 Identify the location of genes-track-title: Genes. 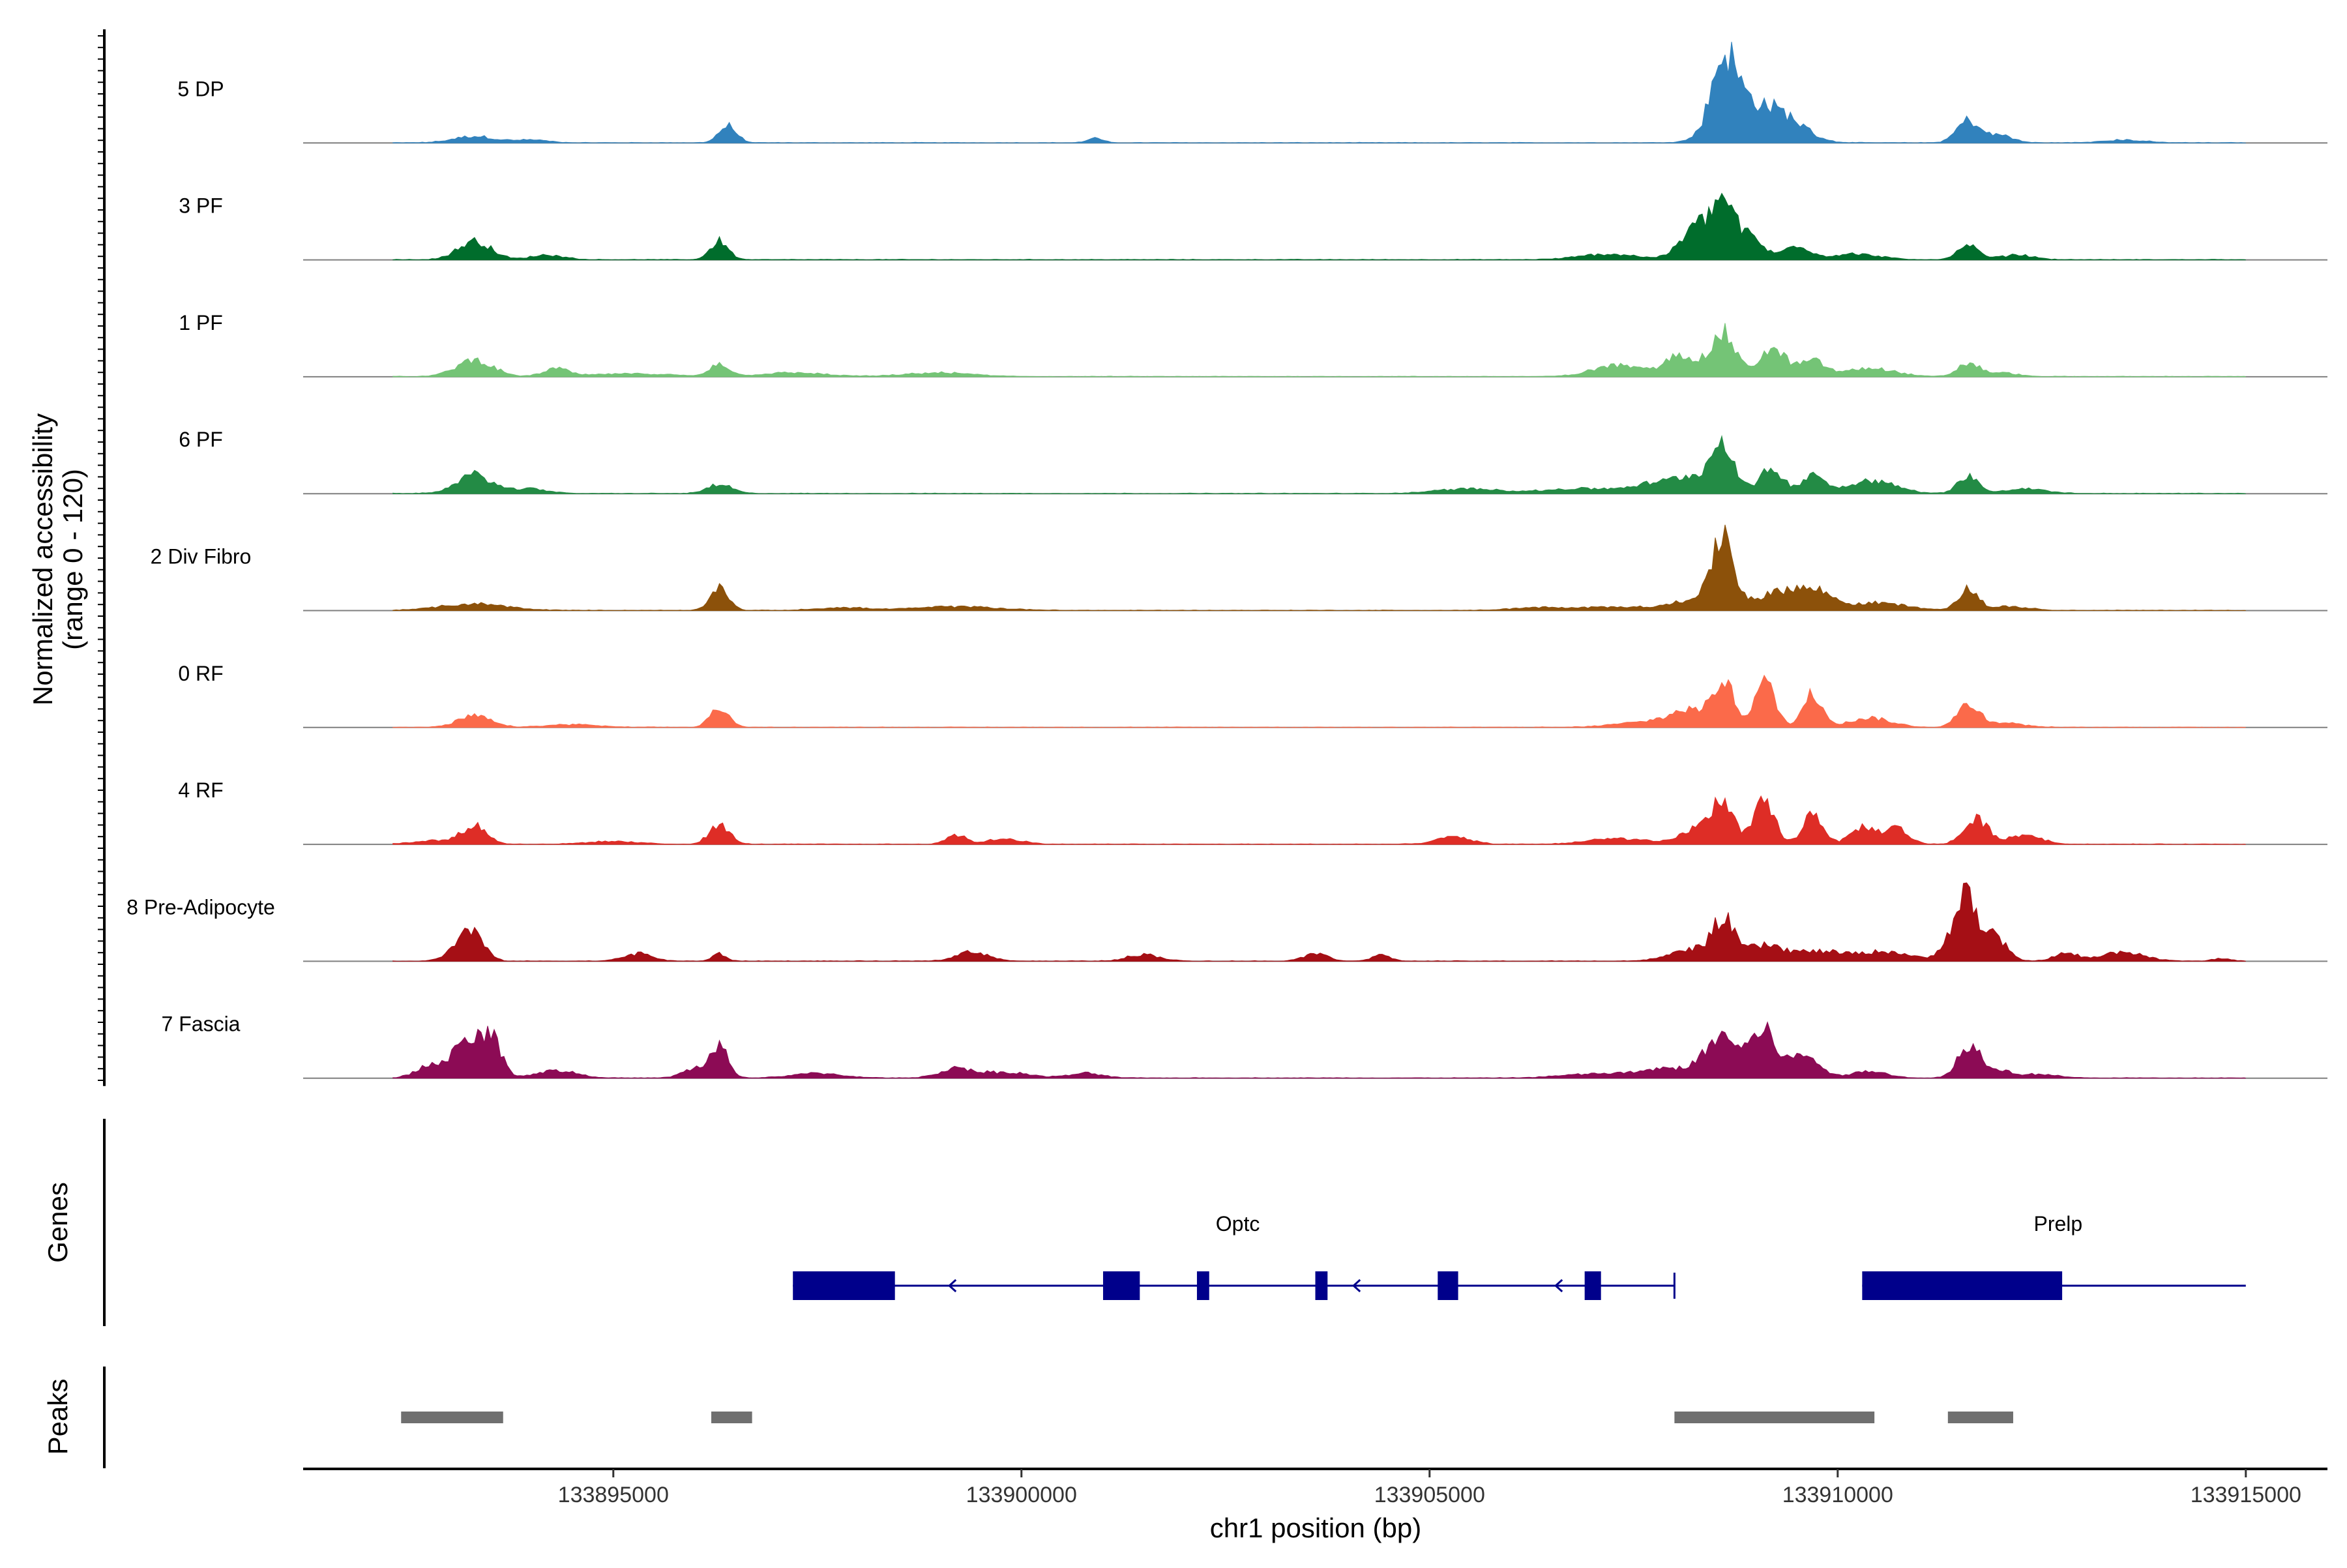
(57, 1223).